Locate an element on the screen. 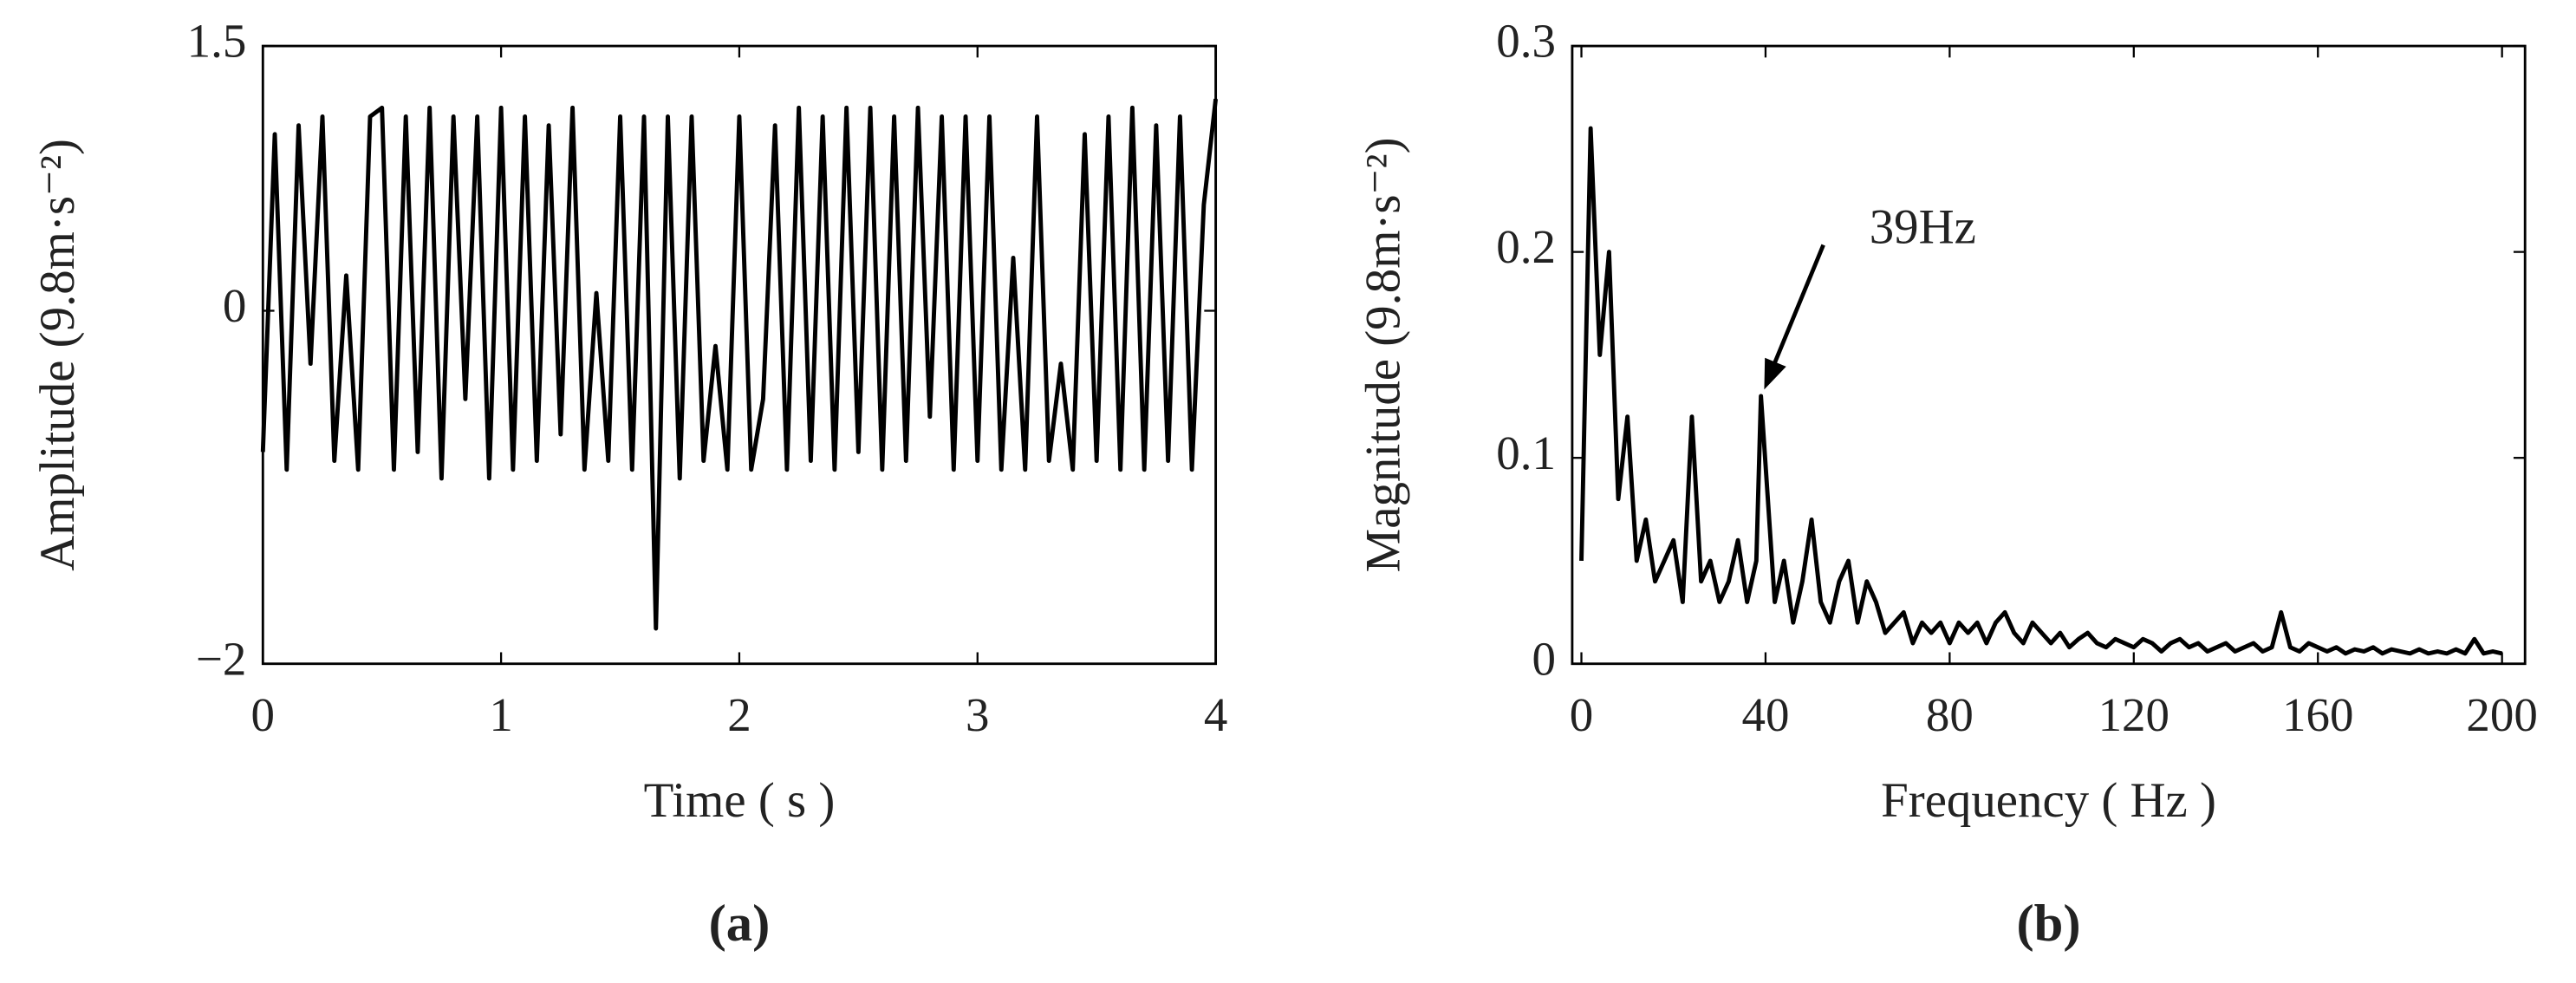  annotation-arrow is located at coordinates (1795, 311).